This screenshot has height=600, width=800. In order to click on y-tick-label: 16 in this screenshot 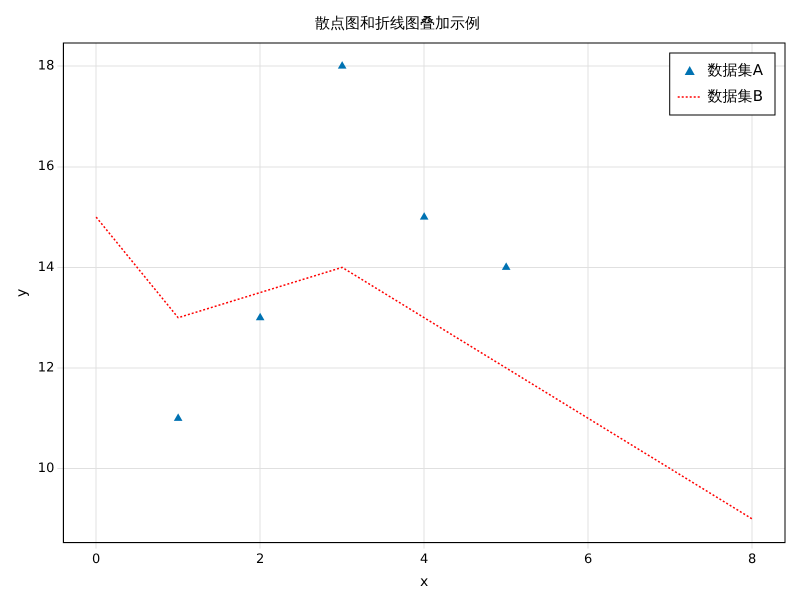, I will do `click(46, 166)`.